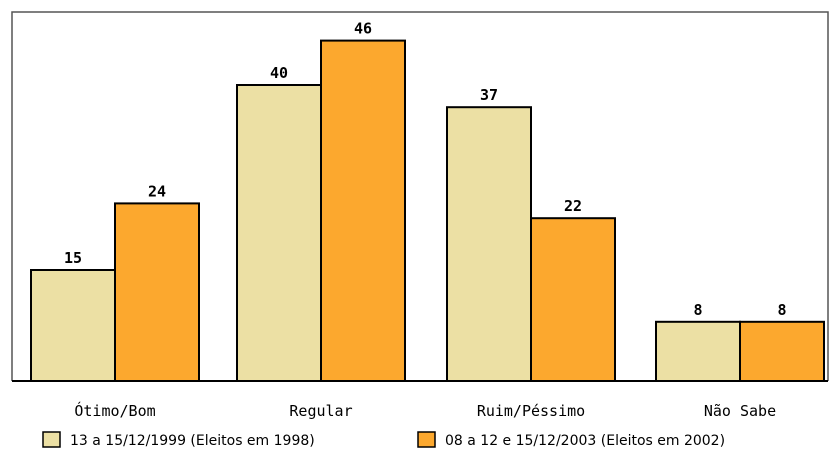  I want to click on value-label-2-0: 37, so click(489, 95).